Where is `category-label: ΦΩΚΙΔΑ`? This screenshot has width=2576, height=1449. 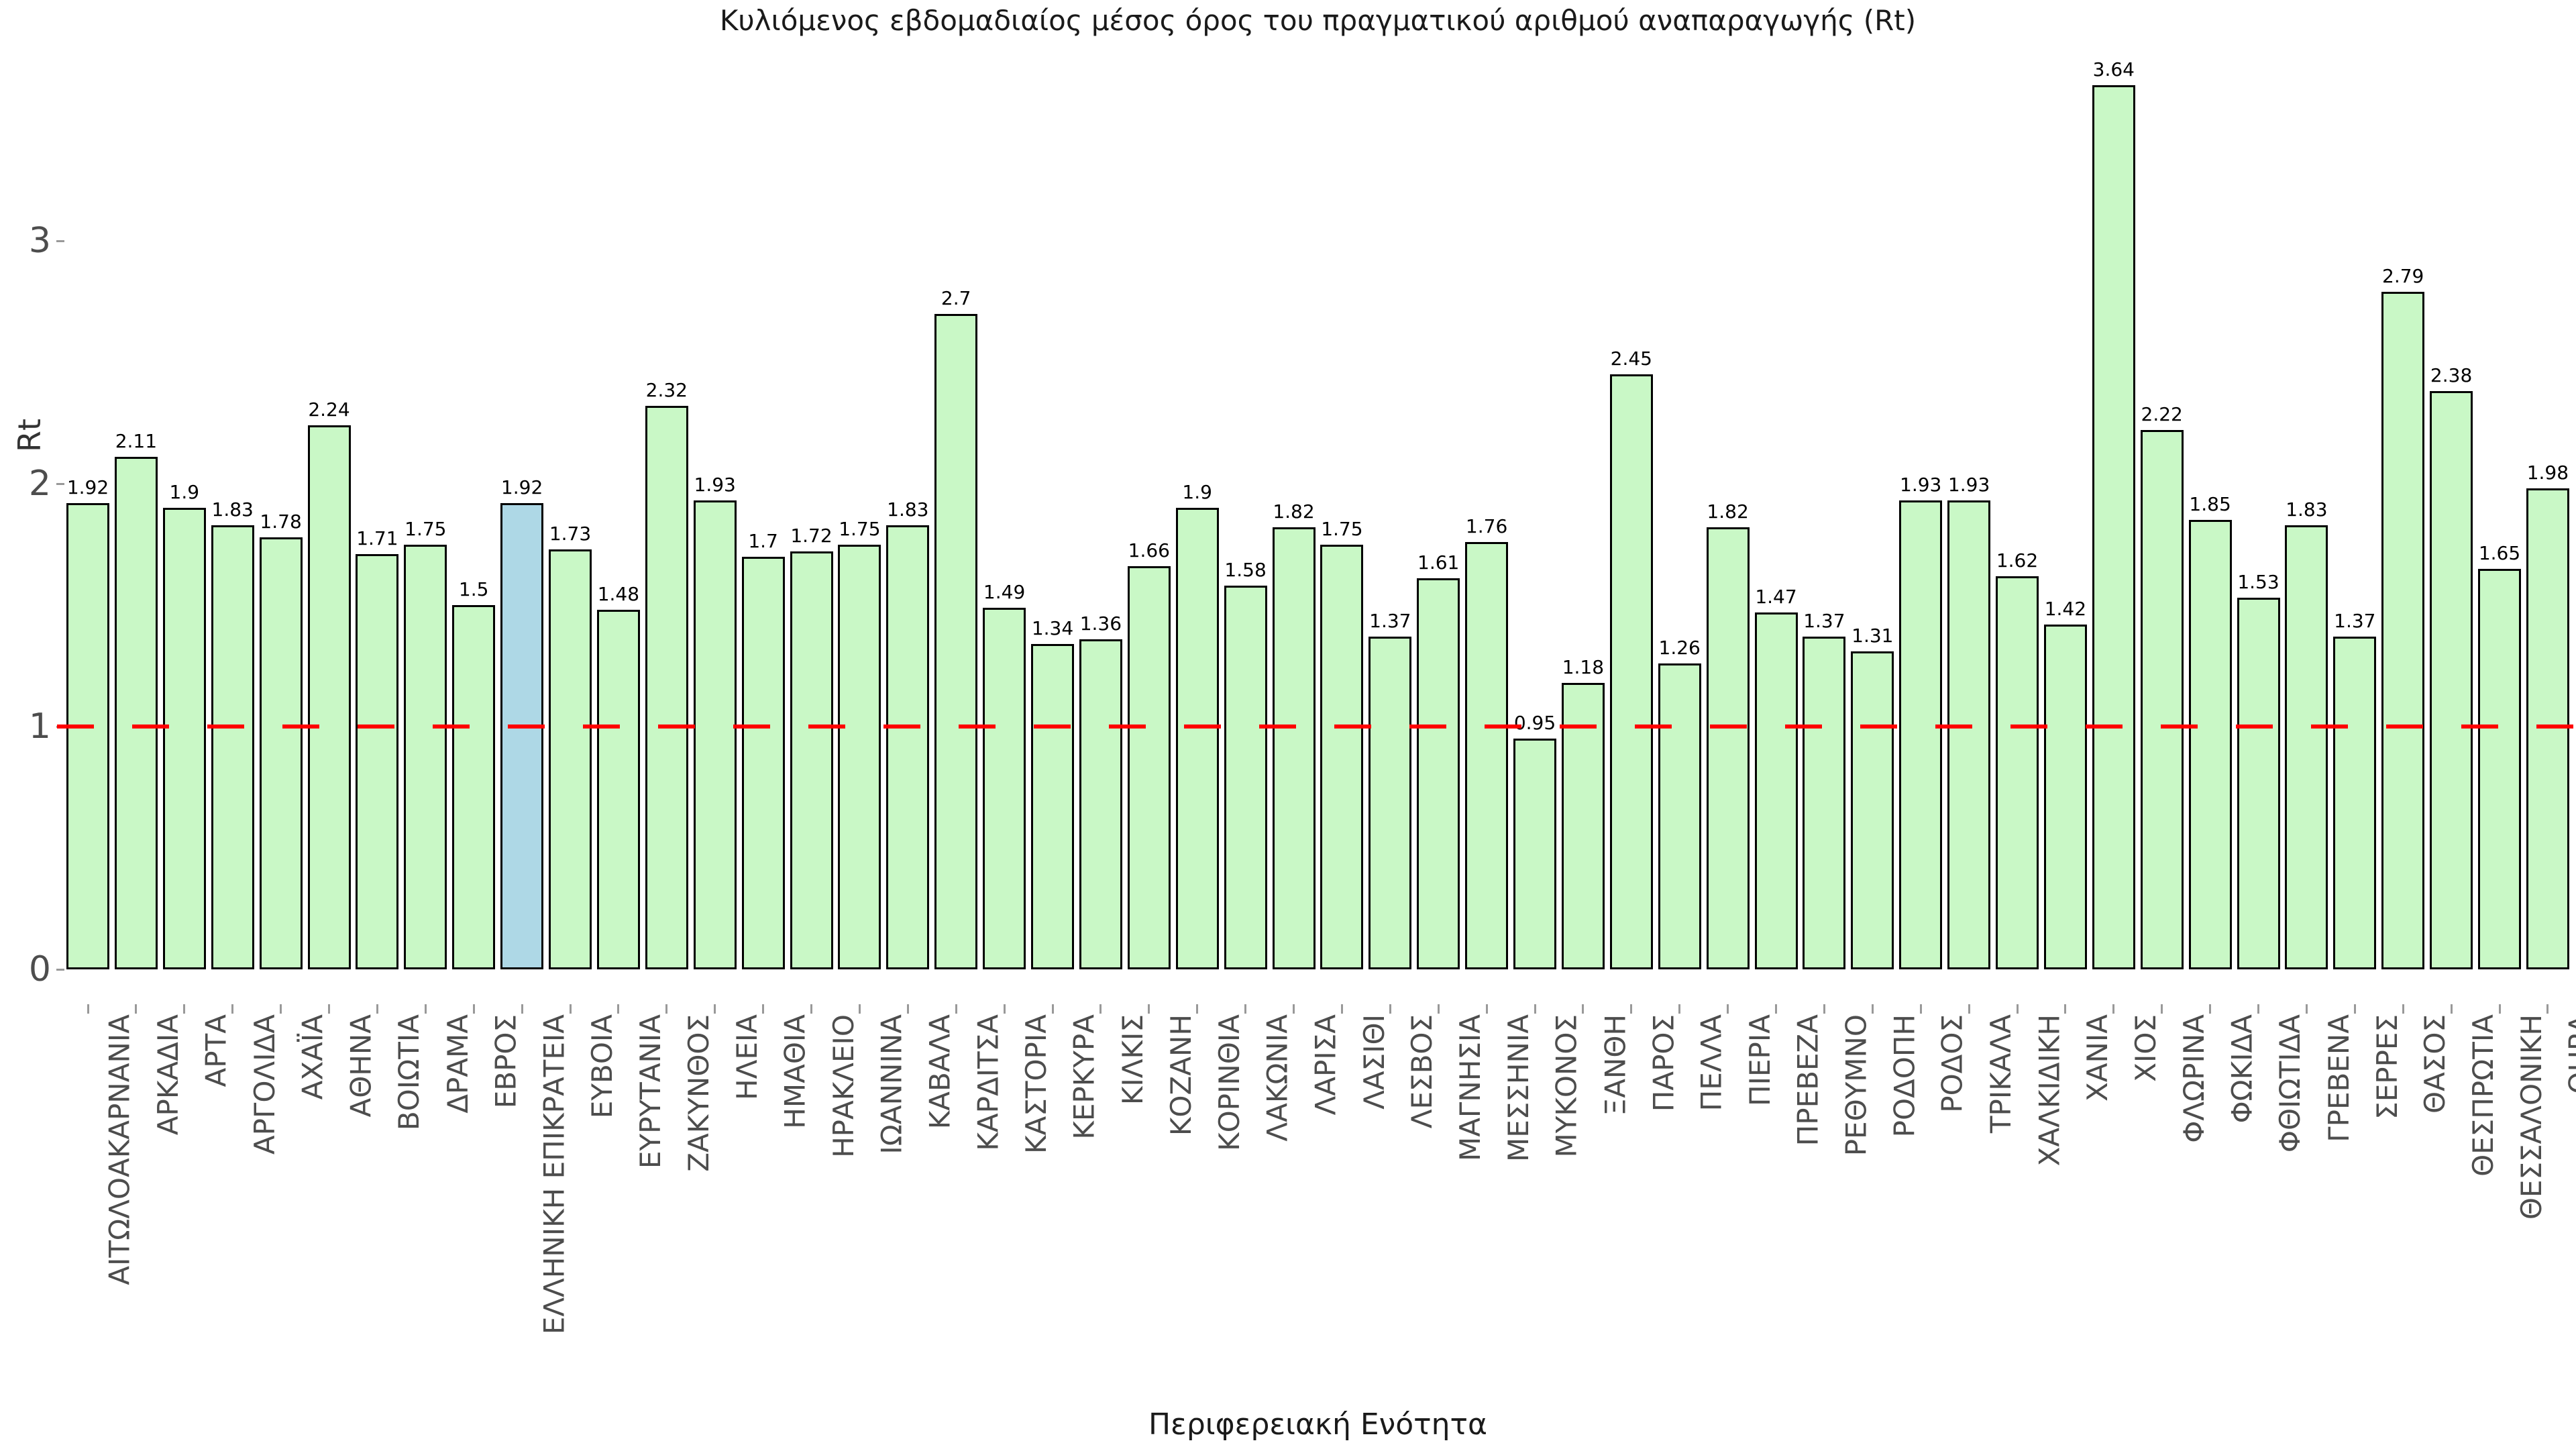
category-label: ΦΩΚΙΔΑ is located at coordinates (2242, 1069).